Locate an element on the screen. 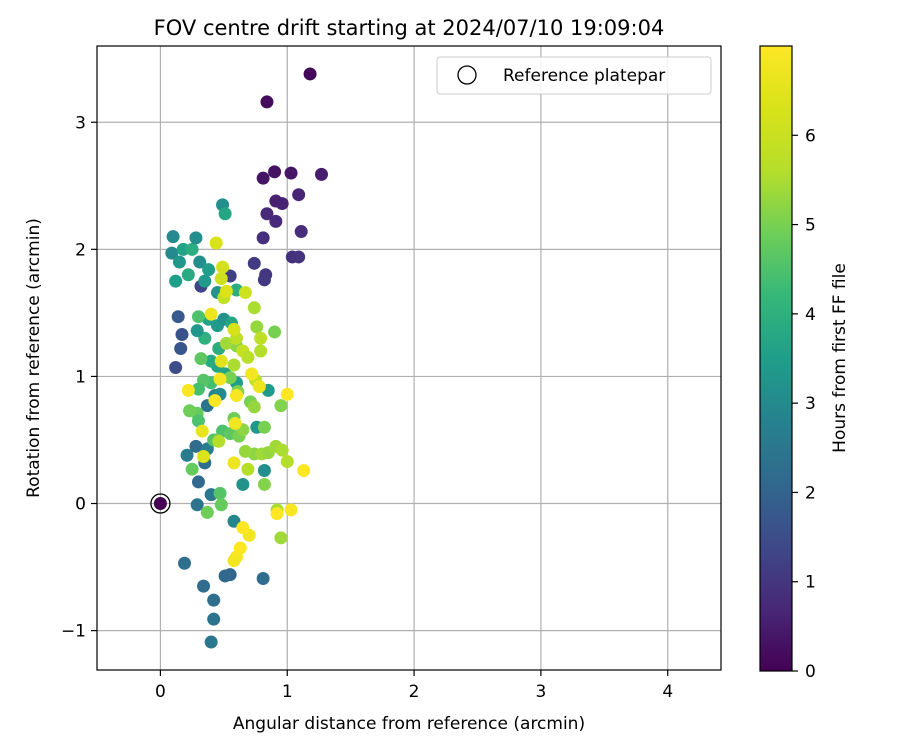 Image resolution: width=900 pixels, height=750 pixels. colorbar-ticks: 0 1 2 3 4 5 6 is located at coordinates (804, 404).